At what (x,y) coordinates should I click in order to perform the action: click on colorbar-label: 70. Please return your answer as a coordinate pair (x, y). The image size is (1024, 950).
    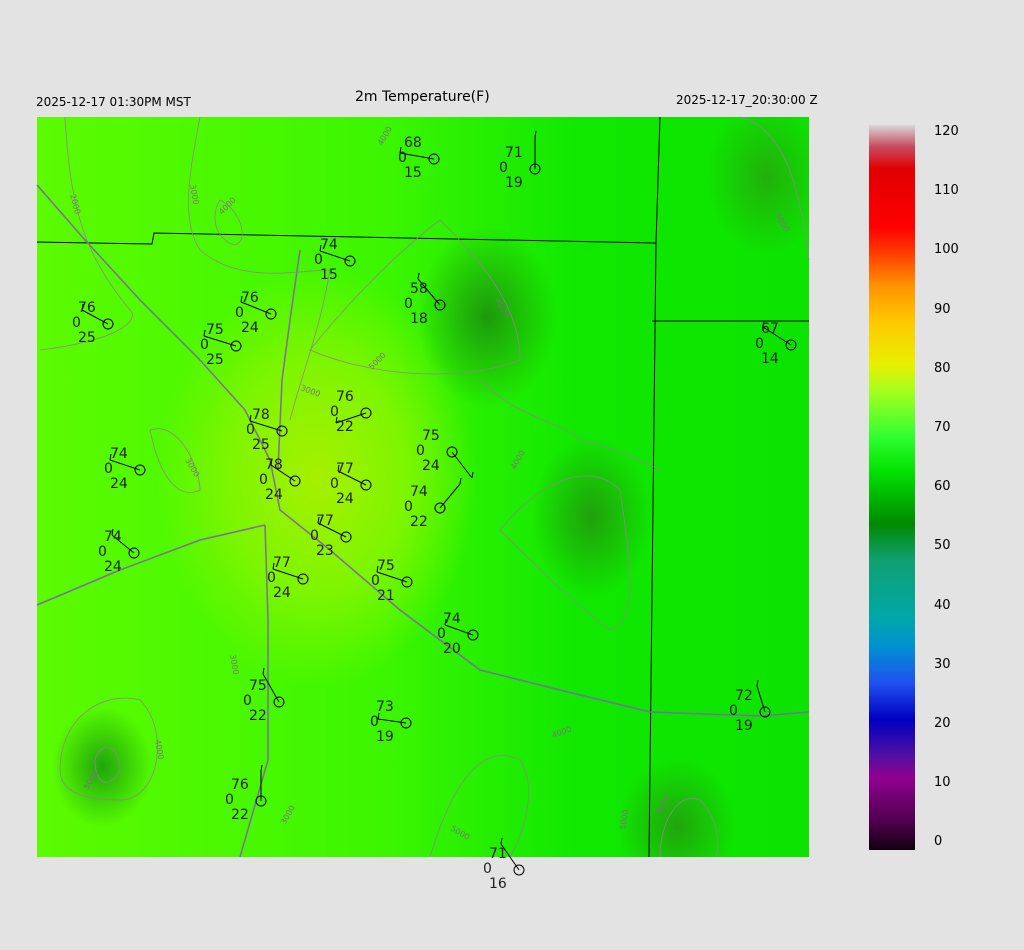
    Looking at the image, I should click on (942, 427).